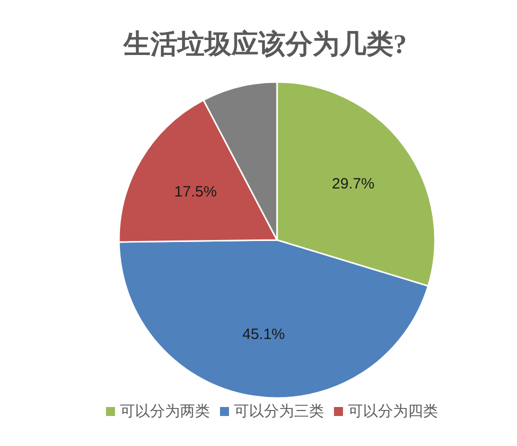  Describe the element at coordinates (265, 44) in the screenshot. I see `chart-title: 生活垃圾应该分为几类?` at that location.